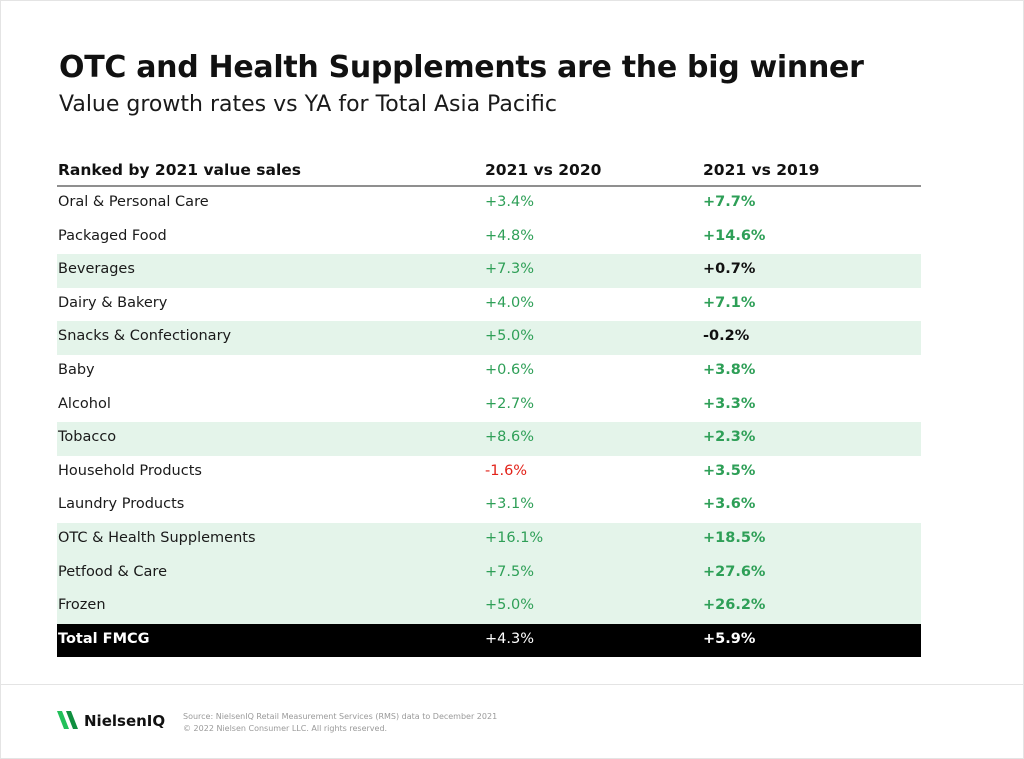  What do you see at coordinates (509, 437) in the screenshot?
I see `row-value-2021-vs-2020: +8.6%` at bounding box center [509, 437].